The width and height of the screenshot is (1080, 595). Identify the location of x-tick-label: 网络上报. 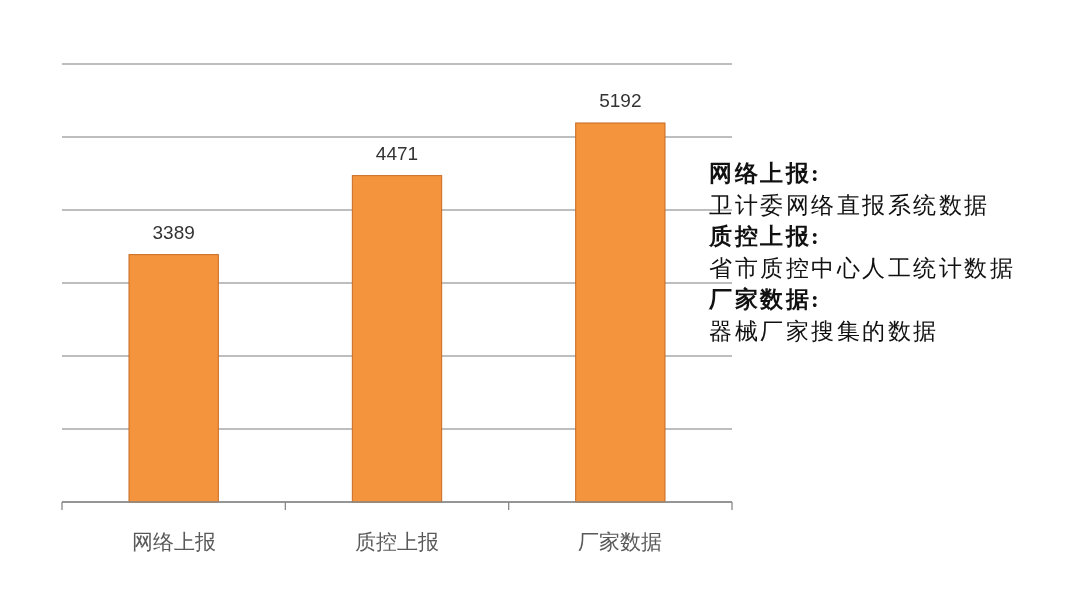
(173, 542).